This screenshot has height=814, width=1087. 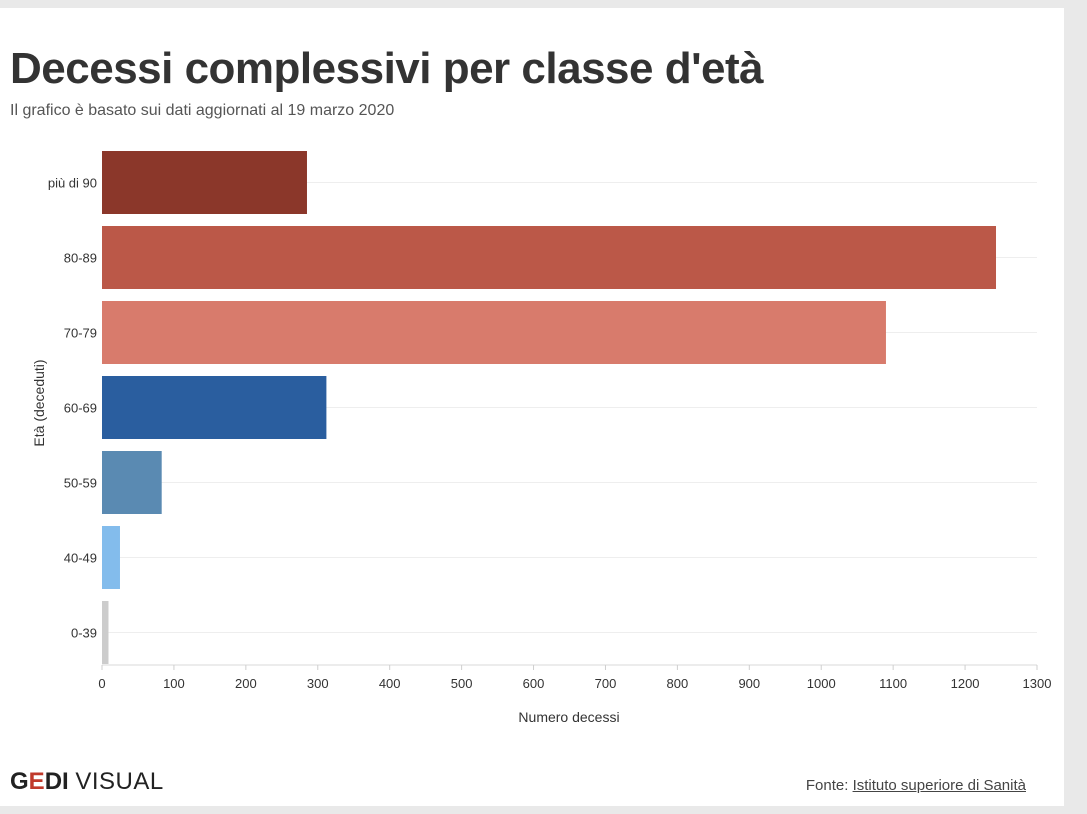 What do you see at coordinates (939, 785) in the screenshot?
I see `source-link: Istituto superiore di Sanità` at bounding box center [939, 785].